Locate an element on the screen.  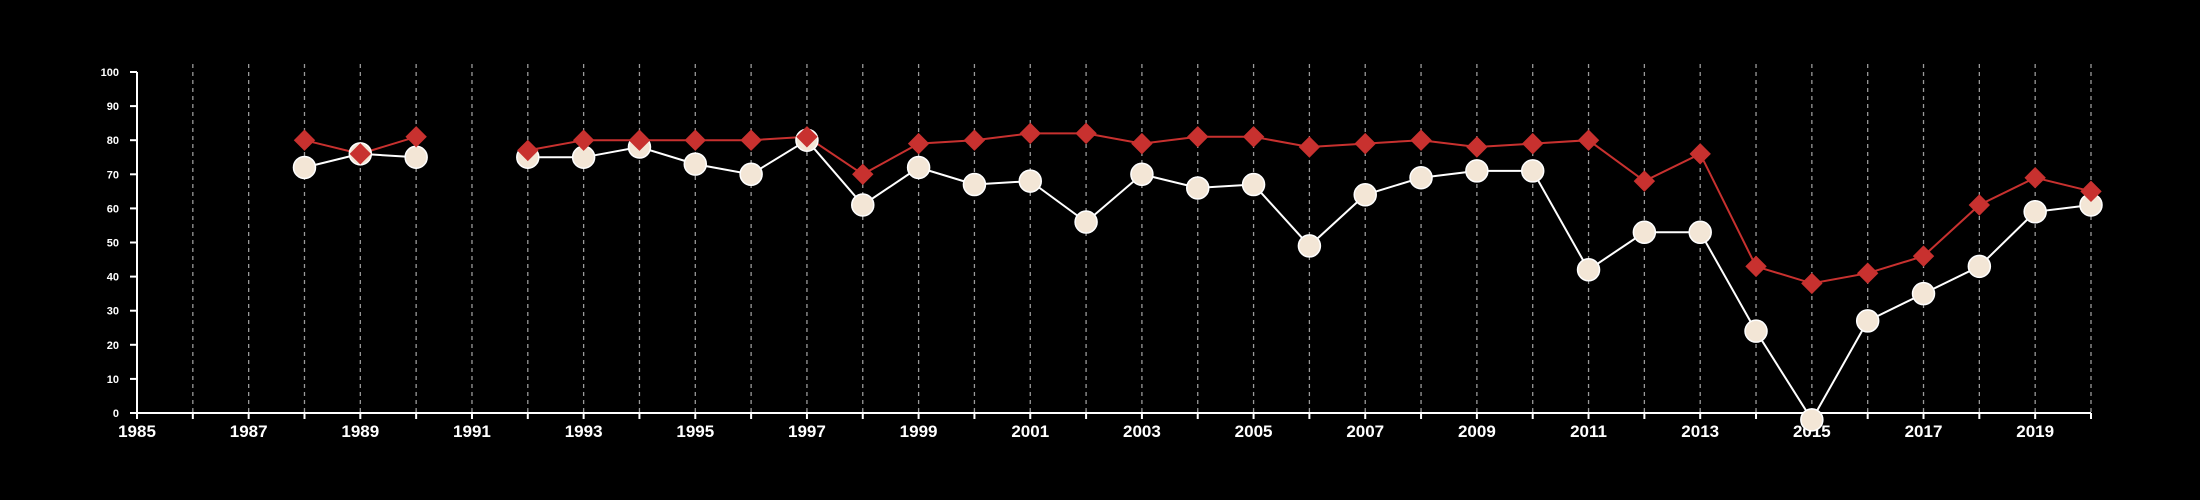
x-tick-label-11: 2007 is located at coordinates (1365, 431).